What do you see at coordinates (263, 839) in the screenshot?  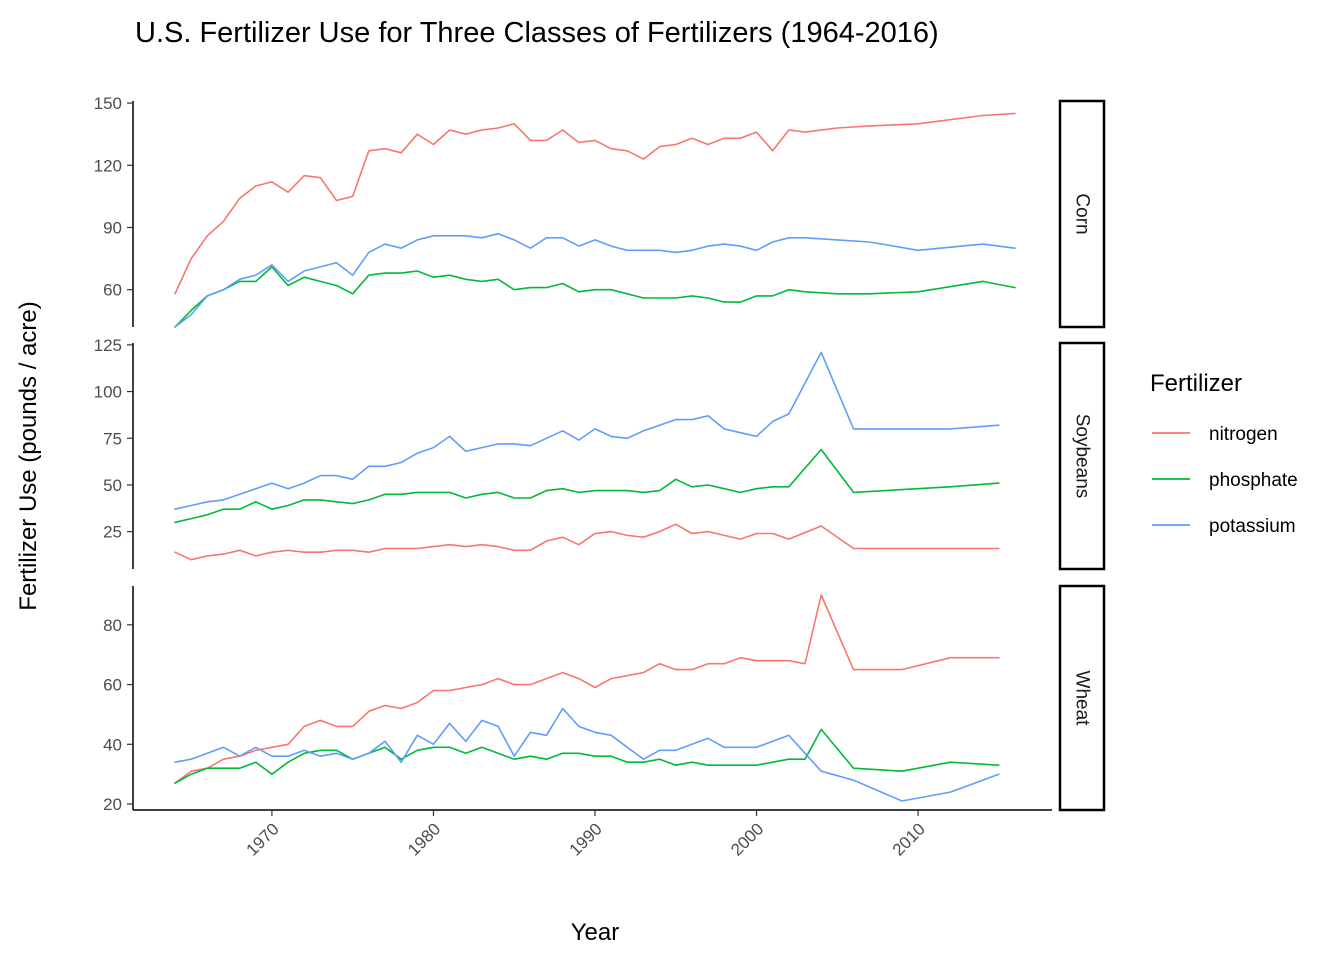 I see `x-tick-label: 1970` at bounding box center [263, 839].